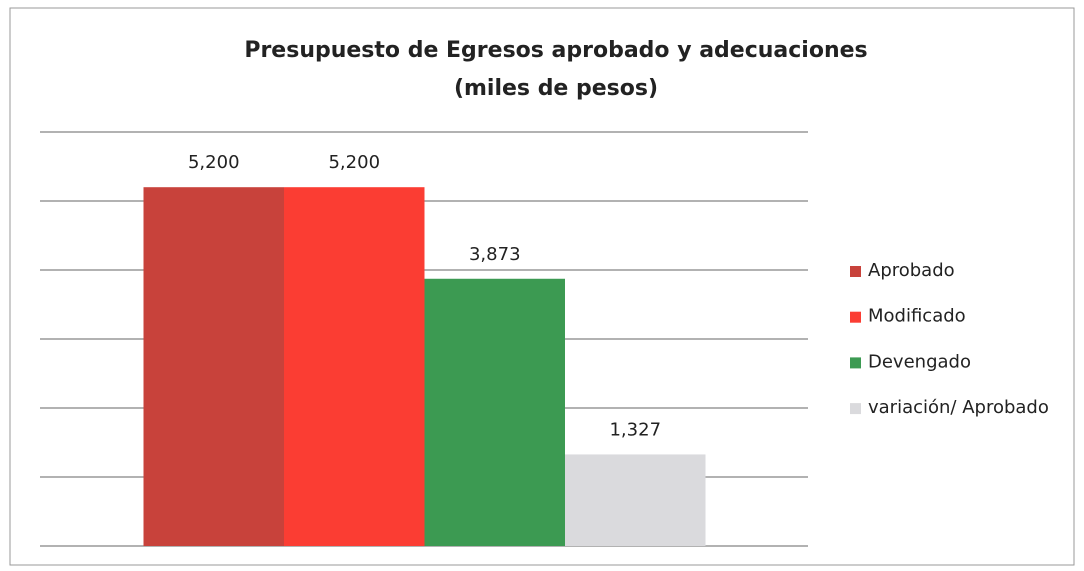 Image resolution: width=1084 pixels, height=571 pixels. I want to click on legend-label: Devengado, so click(919, 361).